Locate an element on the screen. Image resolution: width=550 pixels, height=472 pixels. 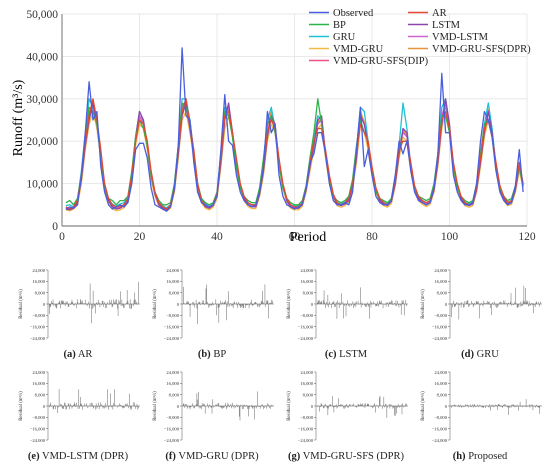
panel-caption-vmd-gru-sfs: (g) VMD-GRU-SFS (DPR) is located at coordinates (346, 456).